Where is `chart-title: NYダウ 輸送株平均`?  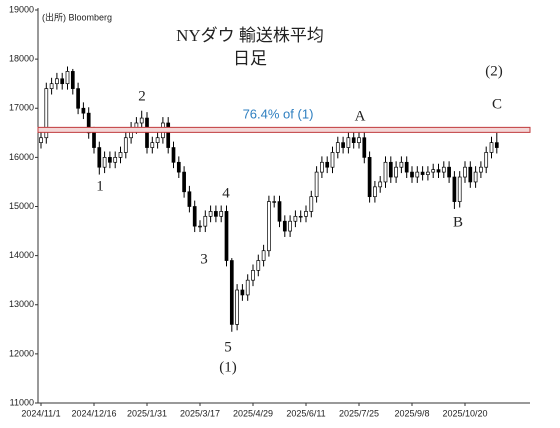
chart-title: NYダウ 輸送株平均 is located at coordinates (250, 35).